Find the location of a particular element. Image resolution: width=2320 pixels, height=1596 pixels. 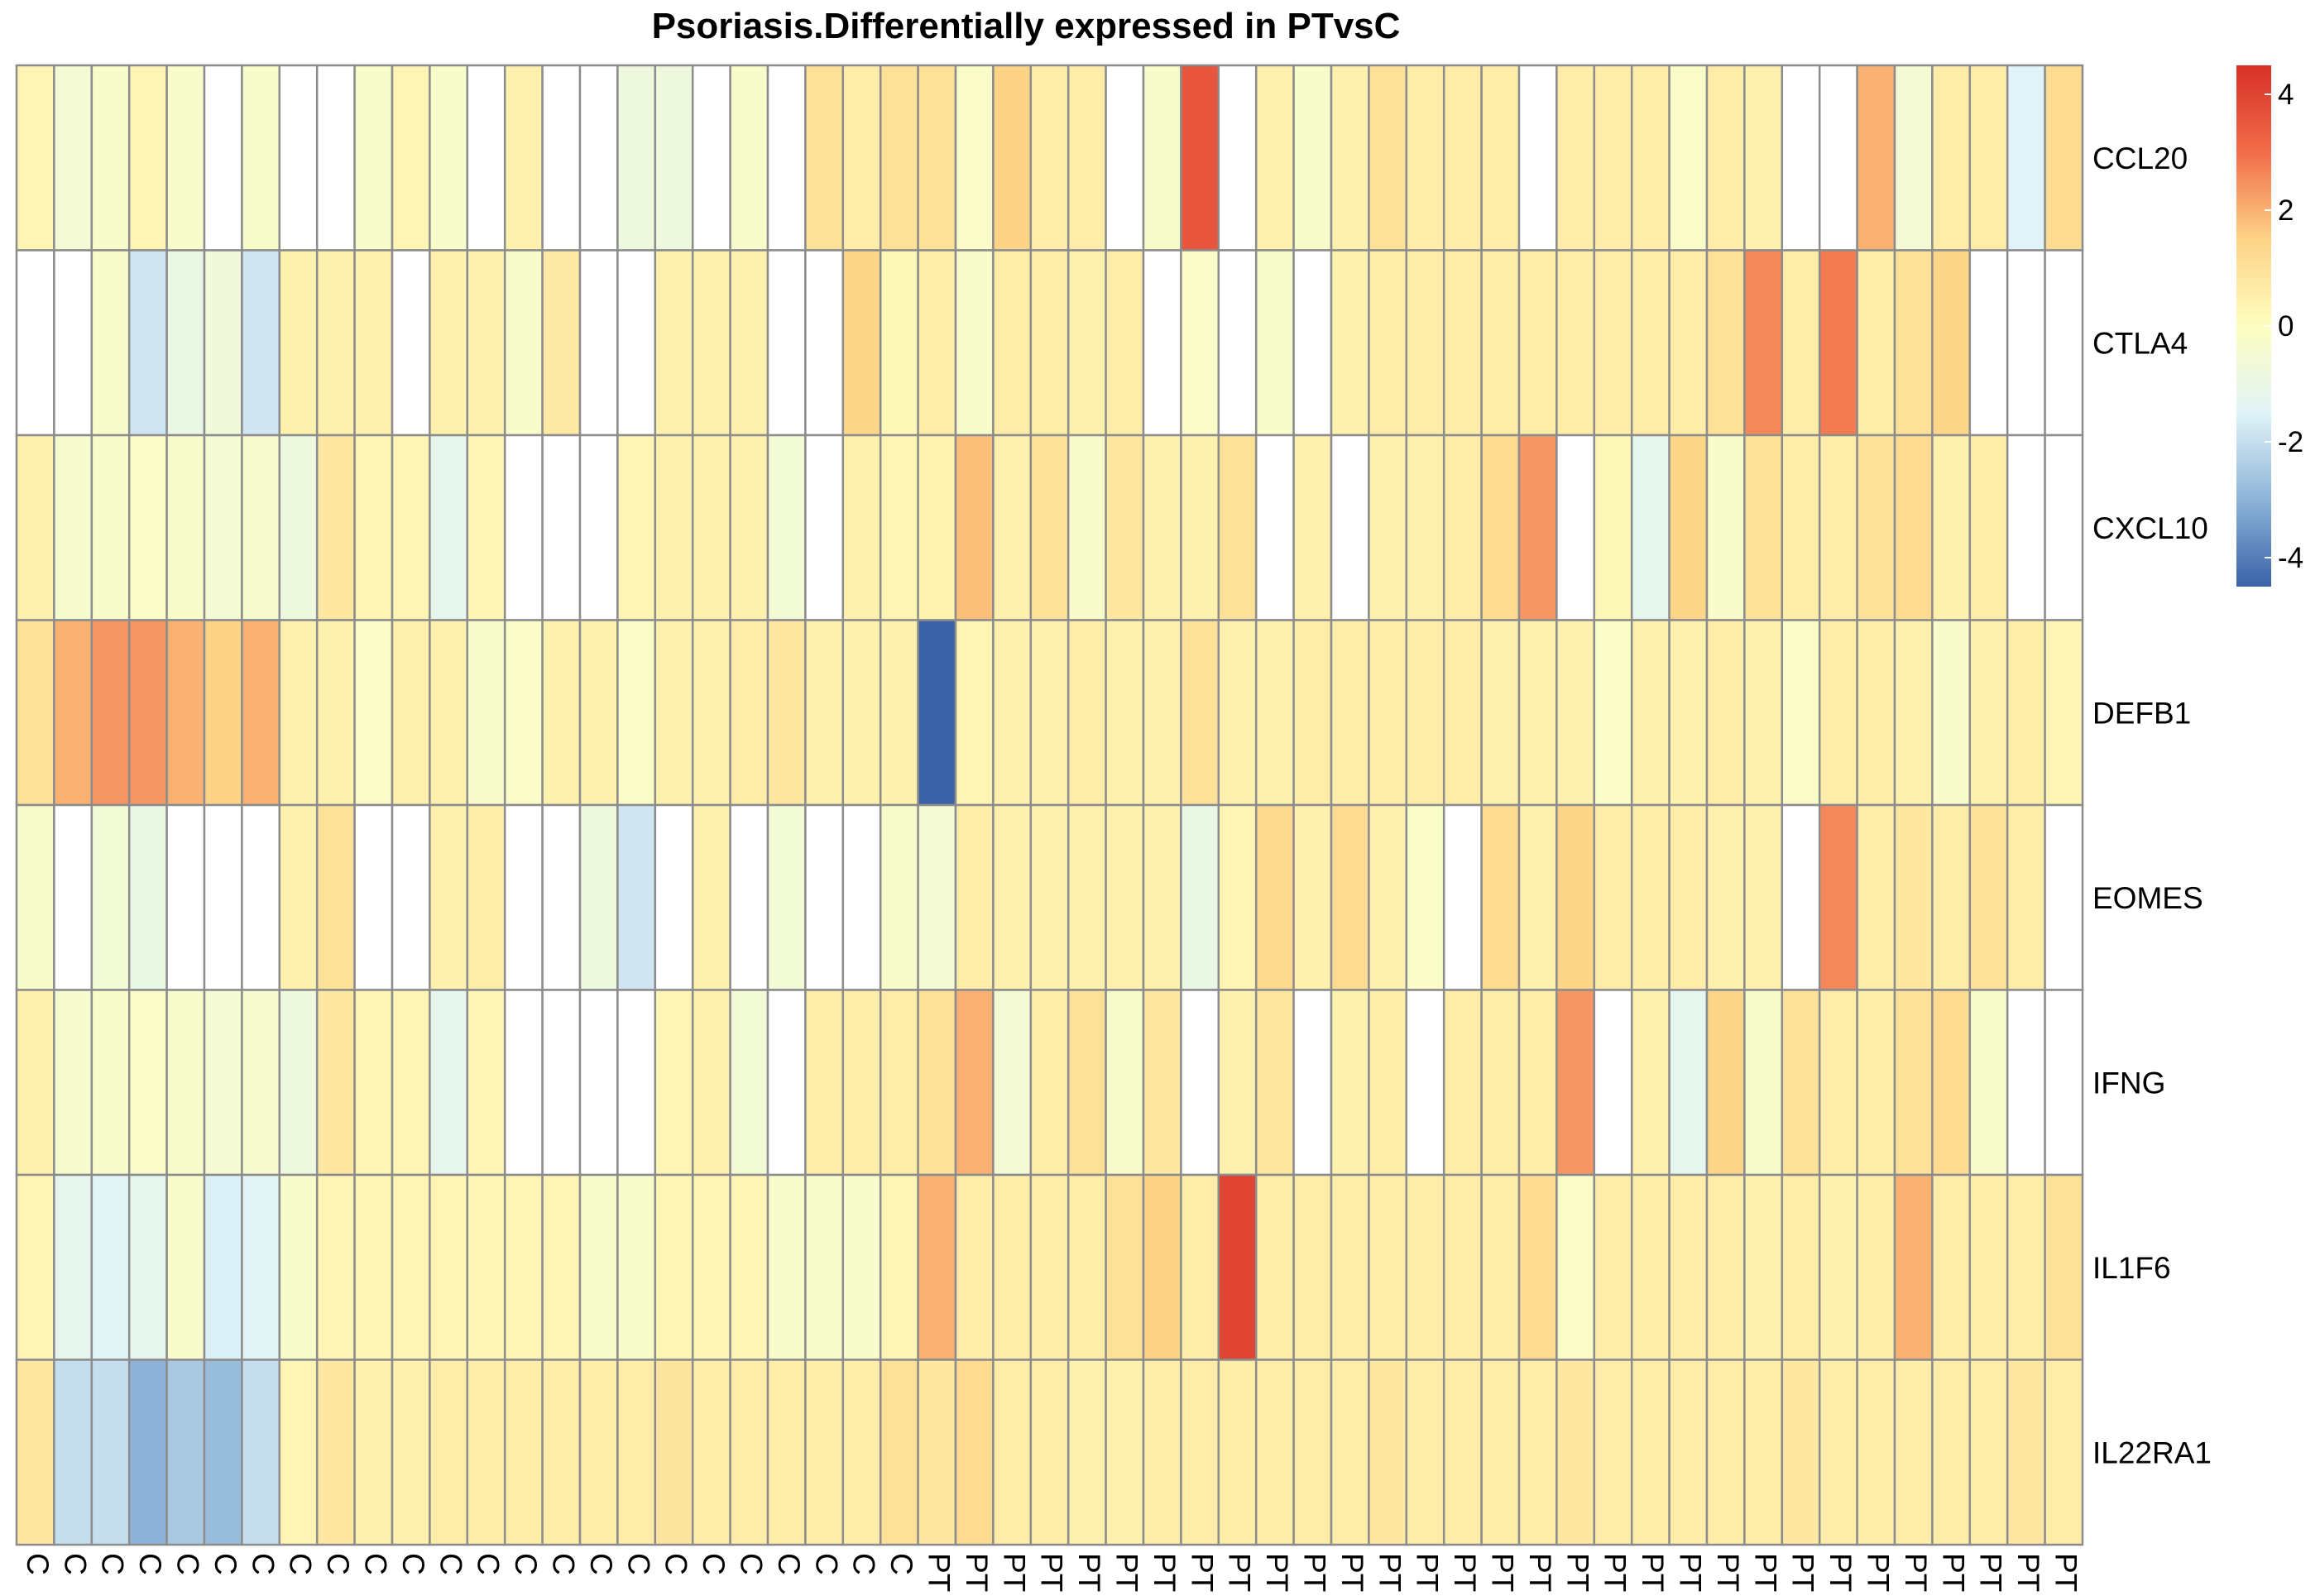

column-label-20: C is located at coordinates (789, 1564).